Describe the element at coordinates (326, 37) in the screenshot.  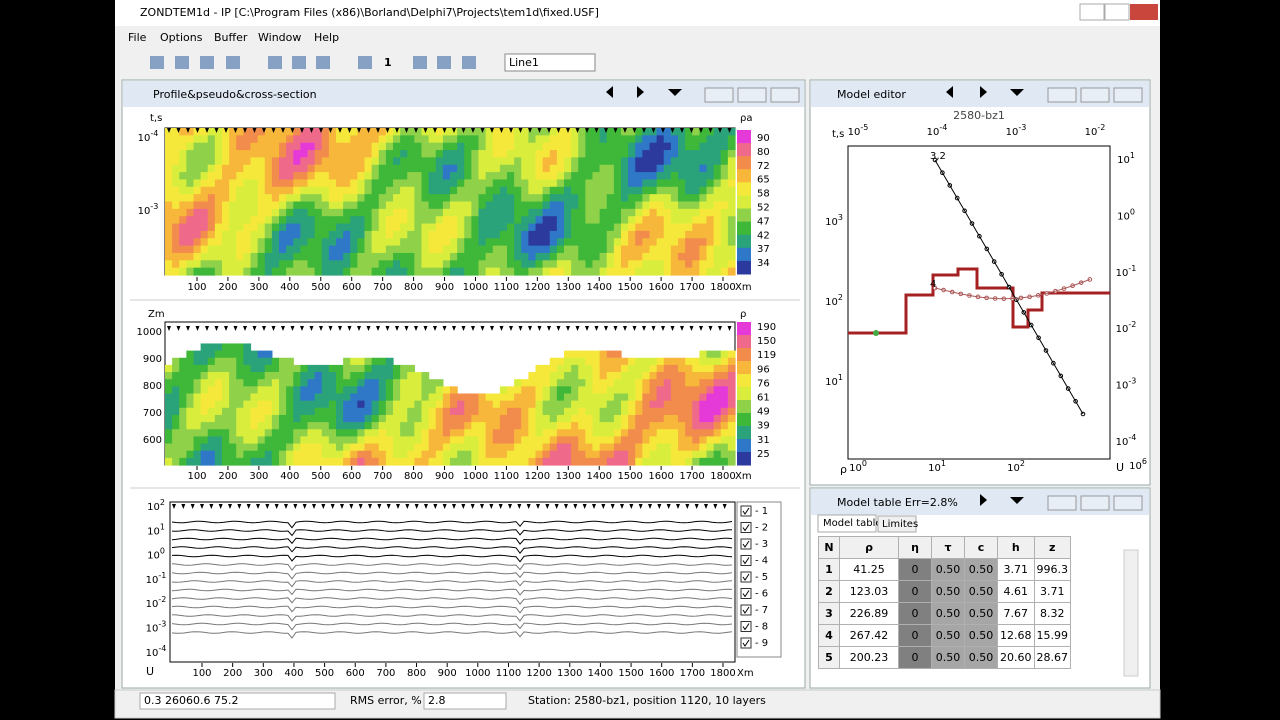
I see `menu-item: Help` at that location.